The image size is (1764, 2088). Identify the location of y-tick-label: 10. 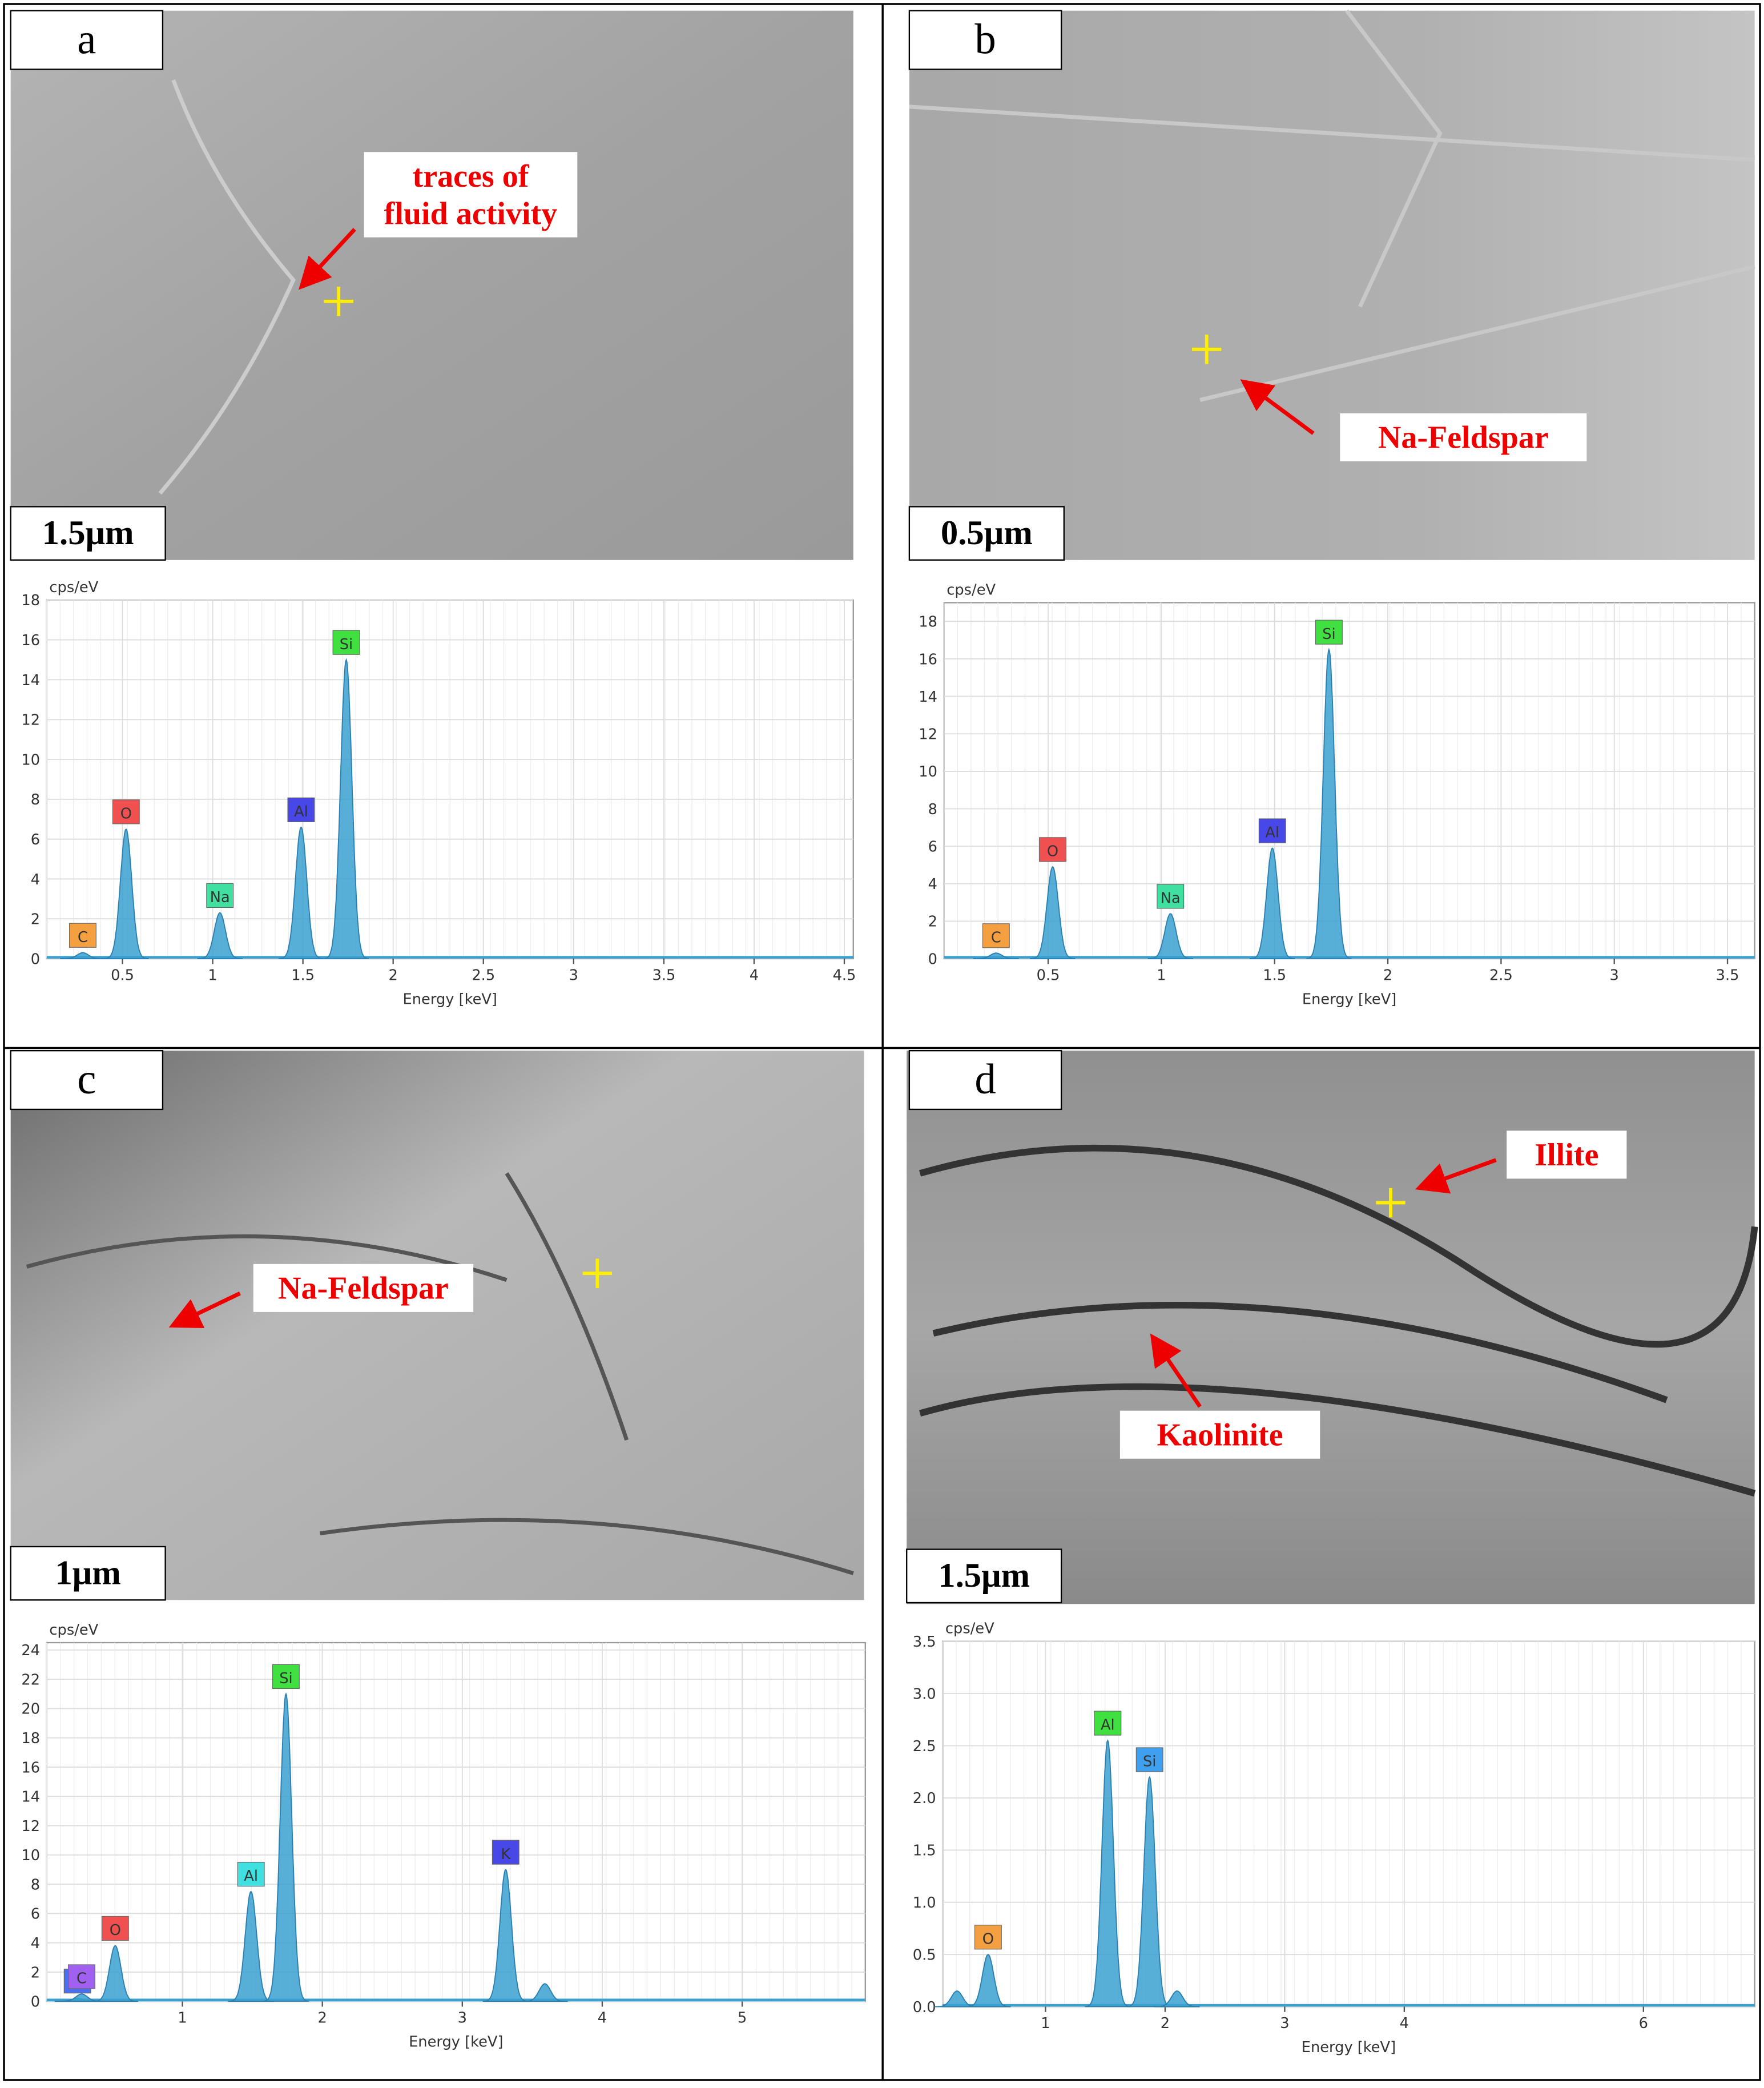
(30, 1855).